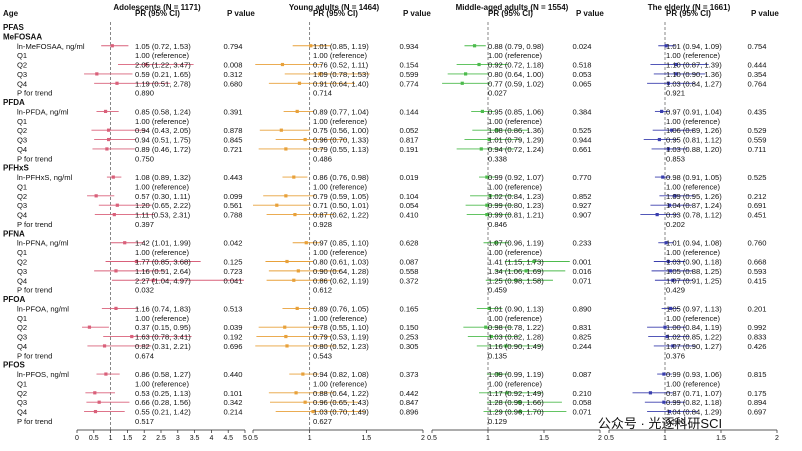  I want to click on estimate-text: 1.19 (0.51, 2.78), so click(163, 83).